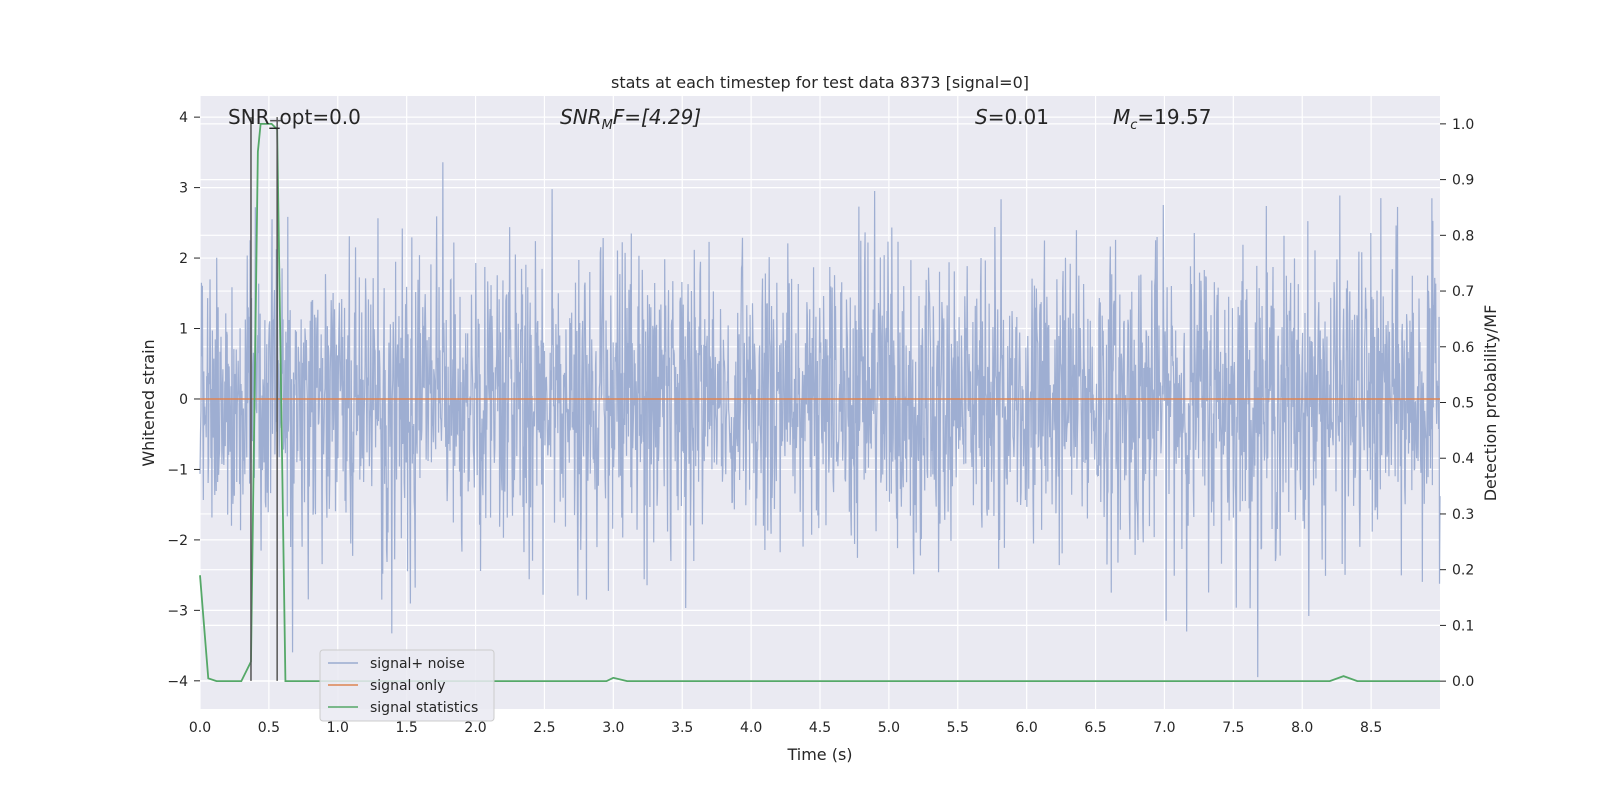 The width and height of the screenshot is (1600, 800). I want to click on annotation-s: S=0.01, so click(1012, 117).